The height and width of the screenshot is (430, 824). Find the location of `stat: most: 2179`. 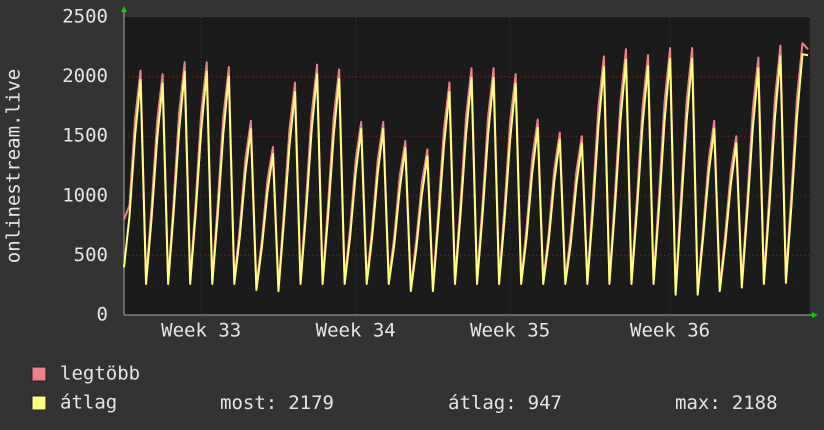

stat: most: 2179 is located at coordinates (277, 403).